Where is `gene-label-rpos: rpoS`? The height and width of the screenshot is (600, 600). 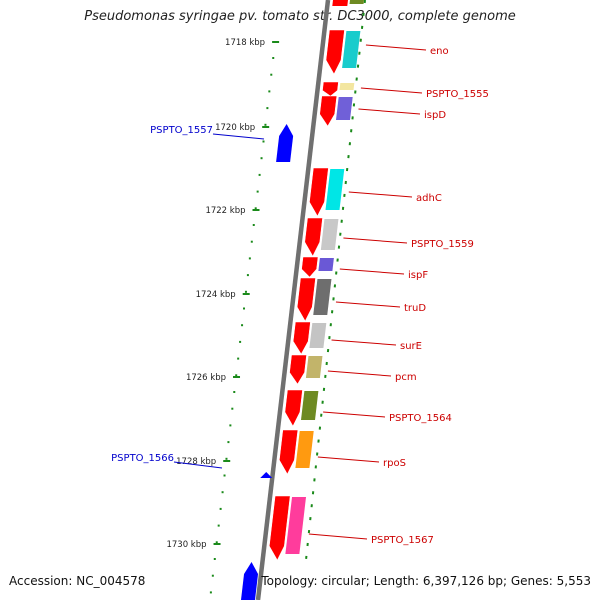 gene-label-rpos: rpoS is located at coordinates (394, 463).